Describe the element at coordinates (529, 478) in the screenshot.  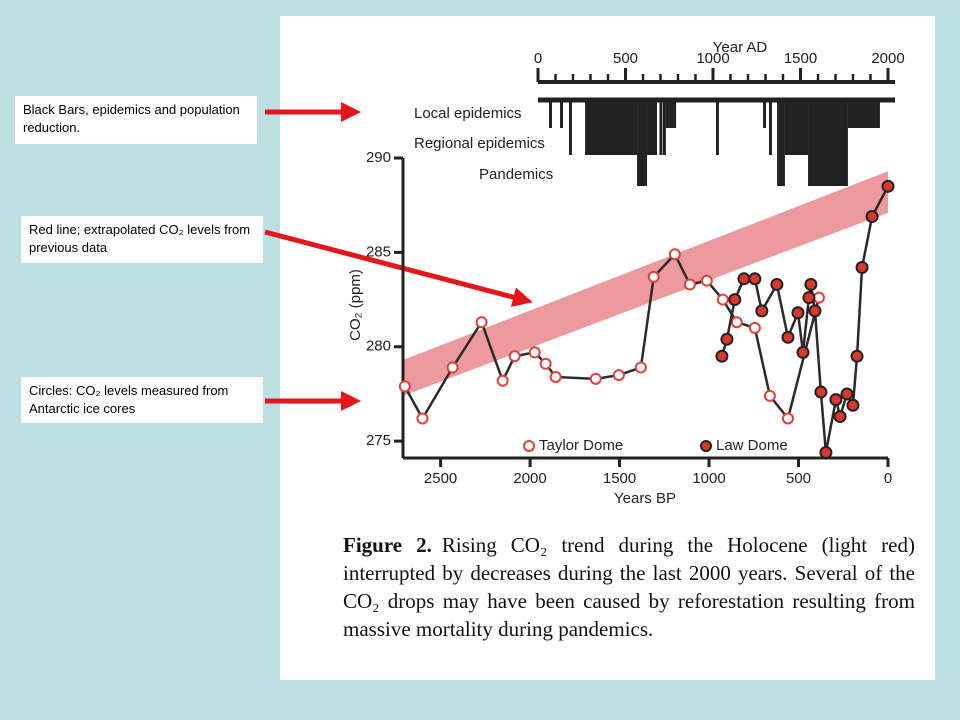
I see `x-tick-label: 2000` at that location.